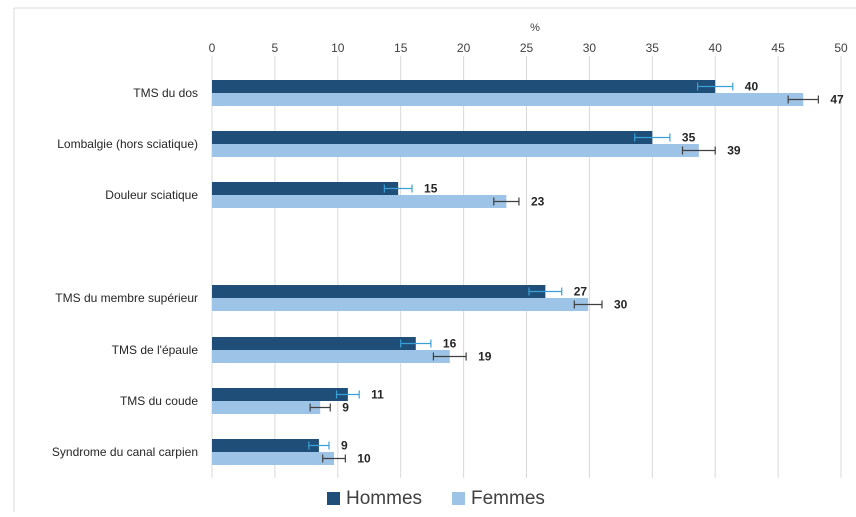  I want to click on category-label: TMS du coude, so click(159, 401).